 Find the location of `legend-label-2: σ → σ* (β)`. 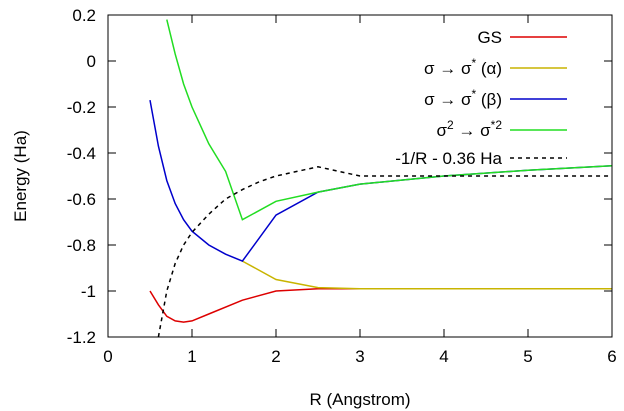

legend-label-2: σ → σ* (β) is located at coordinates (463, 98).